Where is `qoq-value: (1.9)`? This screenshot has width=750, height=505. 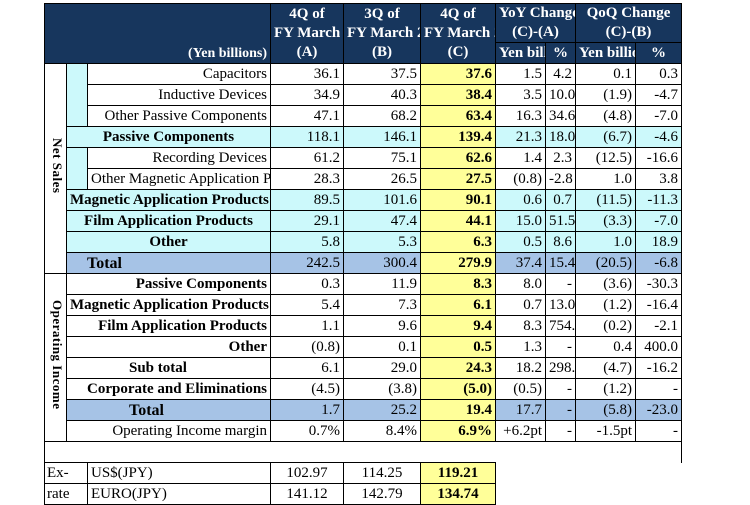
qoq-value: (1.9) is located at coordinates (605, 95).